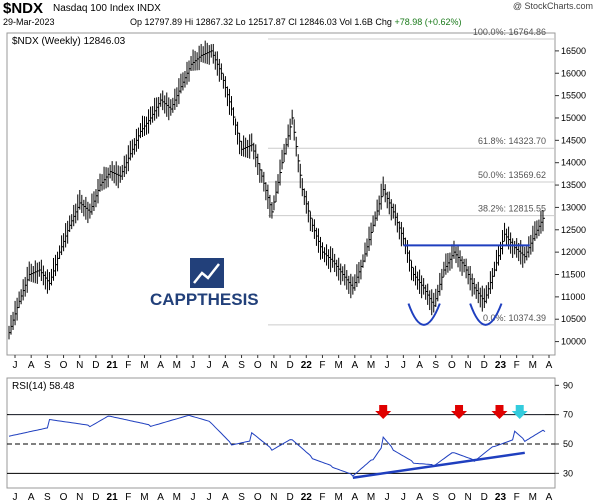 This screenshot has height=504, width=597. Describe the element at coordinates (573, 342) in the screenshot. I see `price-y-tick-label: 10000` at that location.